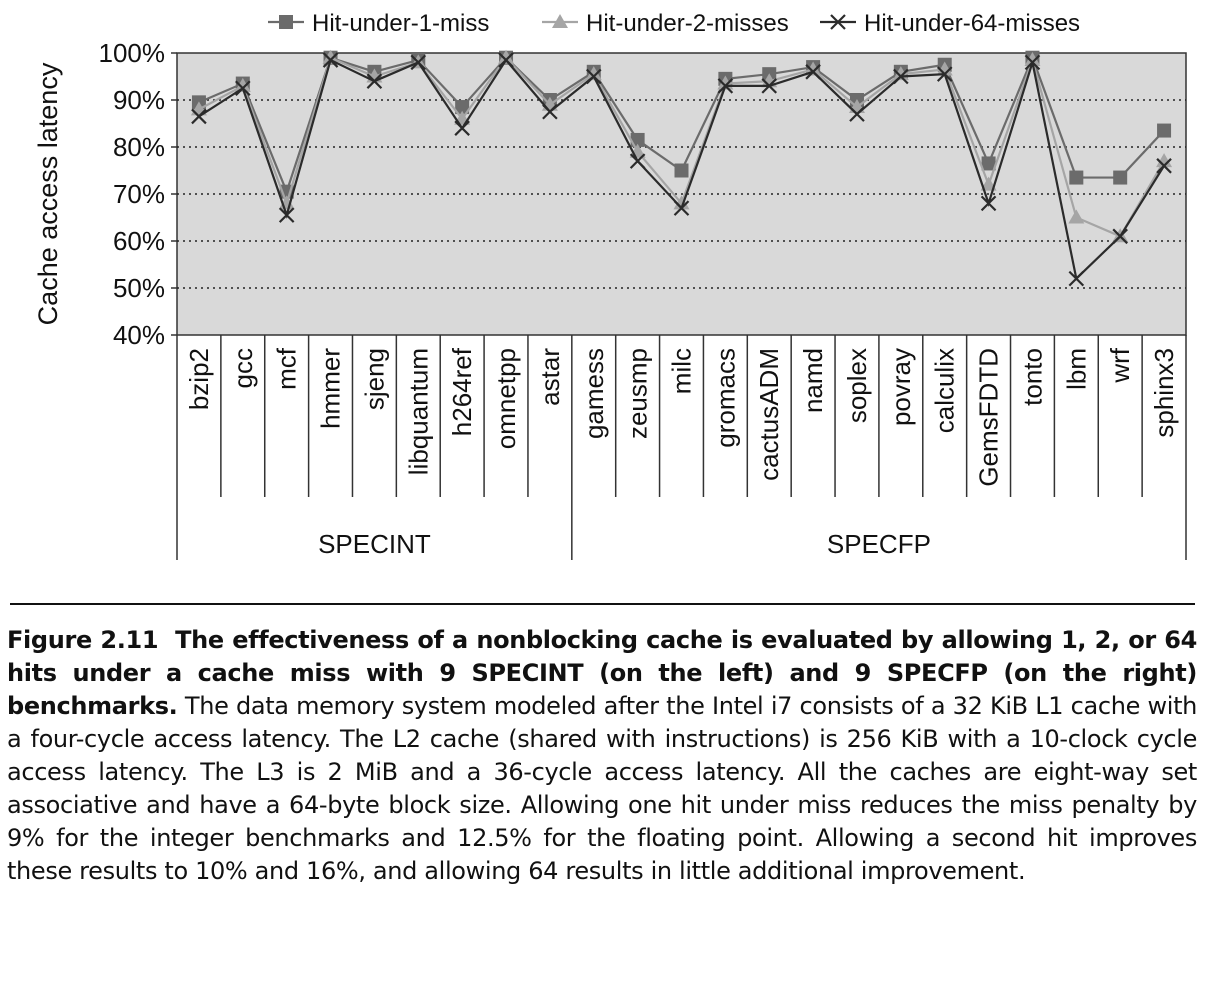 The width and height of the screenshot is (1218, 986). What do you see at coordinates (550, 377) in the screenshot?
I see `category-label: astar` at bounding box center [550, 377].